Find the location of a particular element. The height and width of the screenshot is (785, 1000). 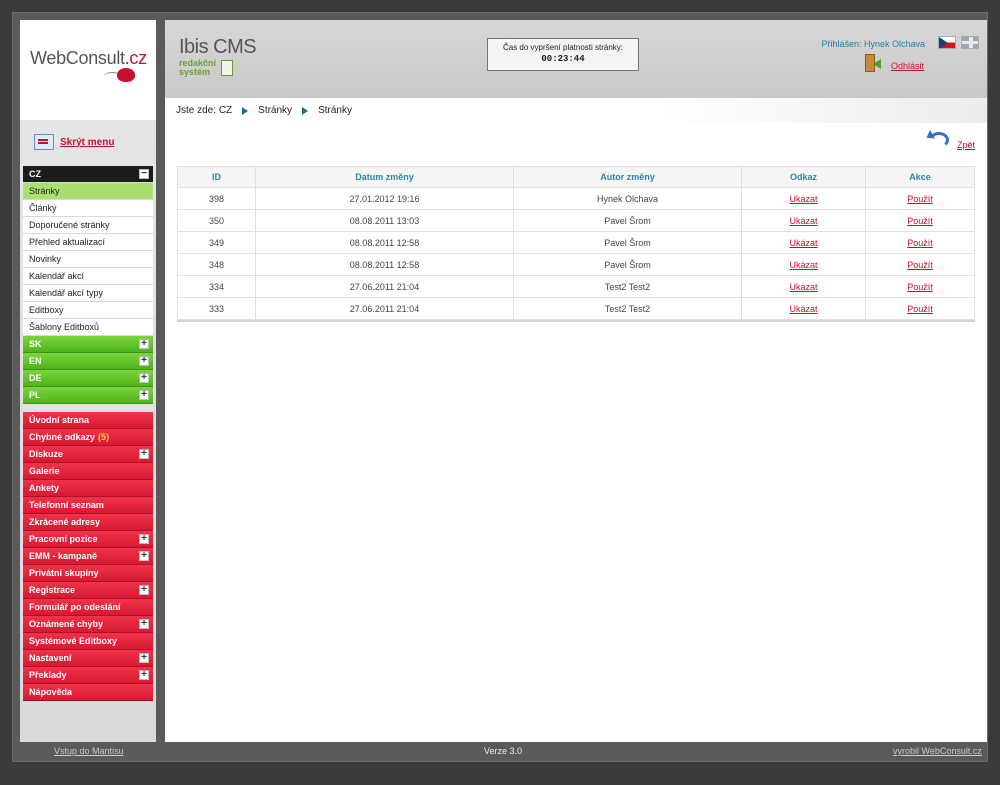

table-cell: 333 is located at coordinates (216, 308).